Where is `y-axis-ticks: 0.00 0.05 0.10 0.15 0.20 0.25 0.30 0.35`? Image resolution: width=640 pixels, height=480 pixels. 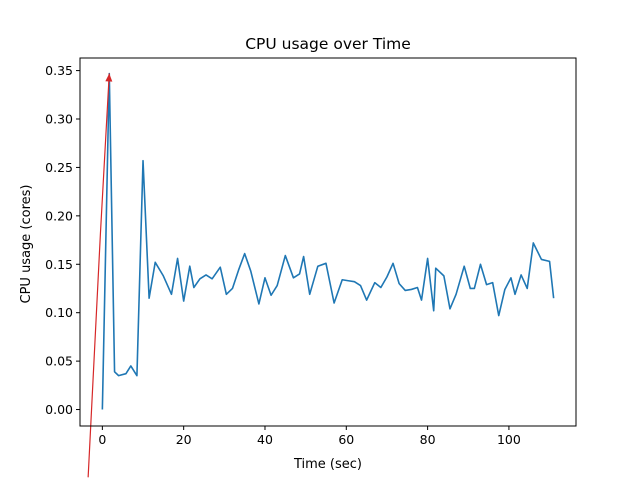
y-axis-ticks: 0.00 0.05 0.10 0.15 0.20 0.25 0.30 0.35 is located at coordinates (62, 240).